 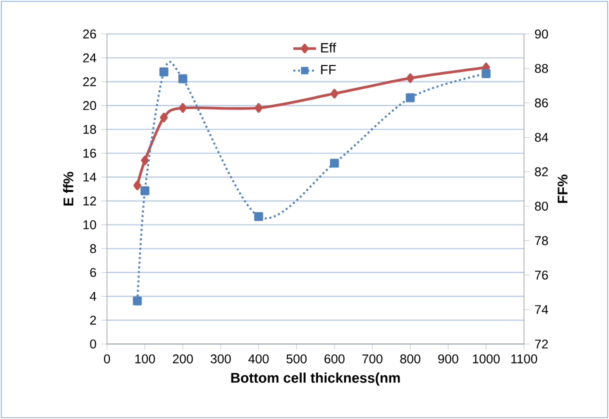 I want to click on x-tick-label: 300, so click(x=220, y=359).